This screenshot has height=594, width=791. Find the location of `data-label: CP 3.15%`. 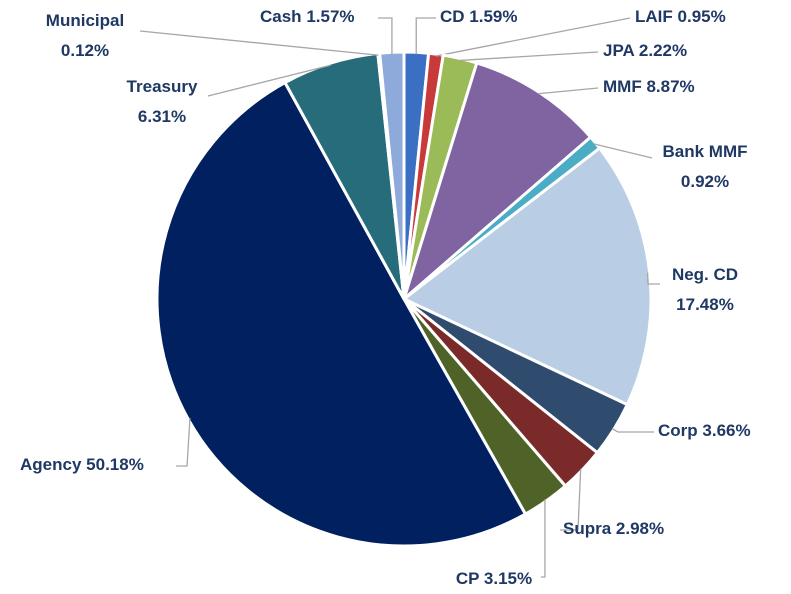

data-label: CP 3.15% is located at coordinates (494, 578).